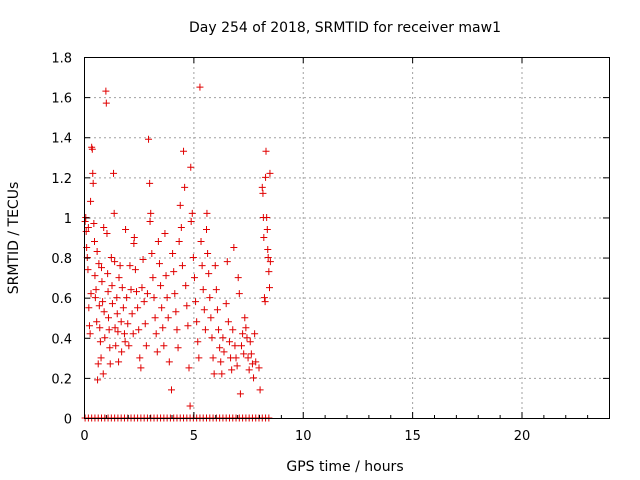  What do you see at coordinates (61, 259) in the screenshot?
I see `y-tick-label: 0.8` at bounding box center [61, 259].